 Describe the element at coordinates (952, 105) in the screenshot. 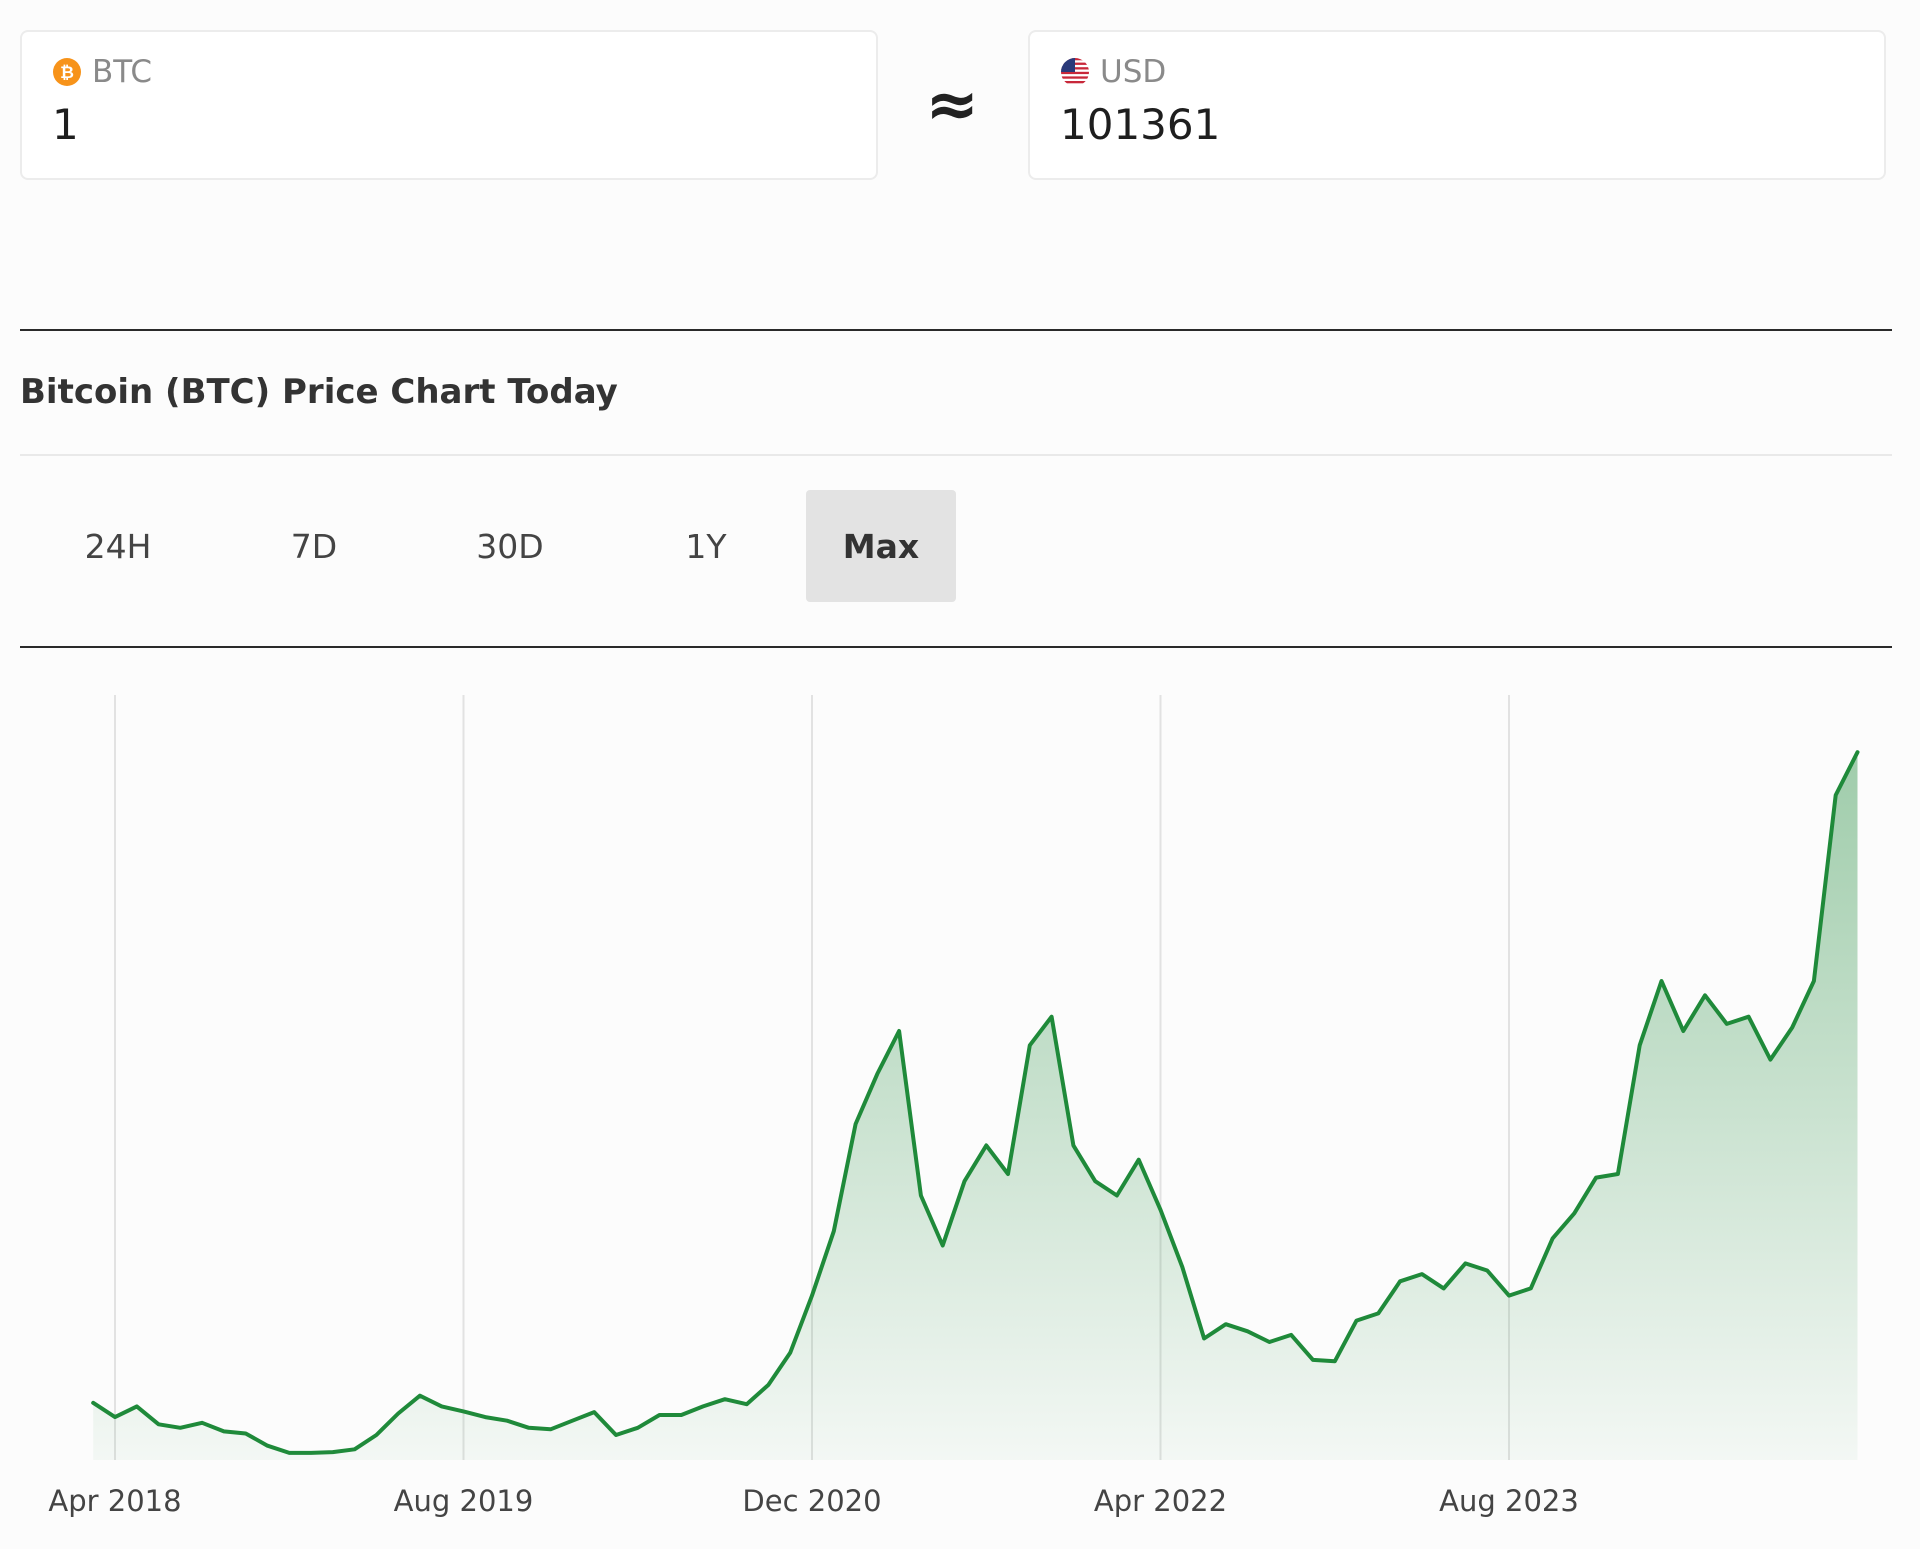

I see `approx-symbol: ≈` at that location.